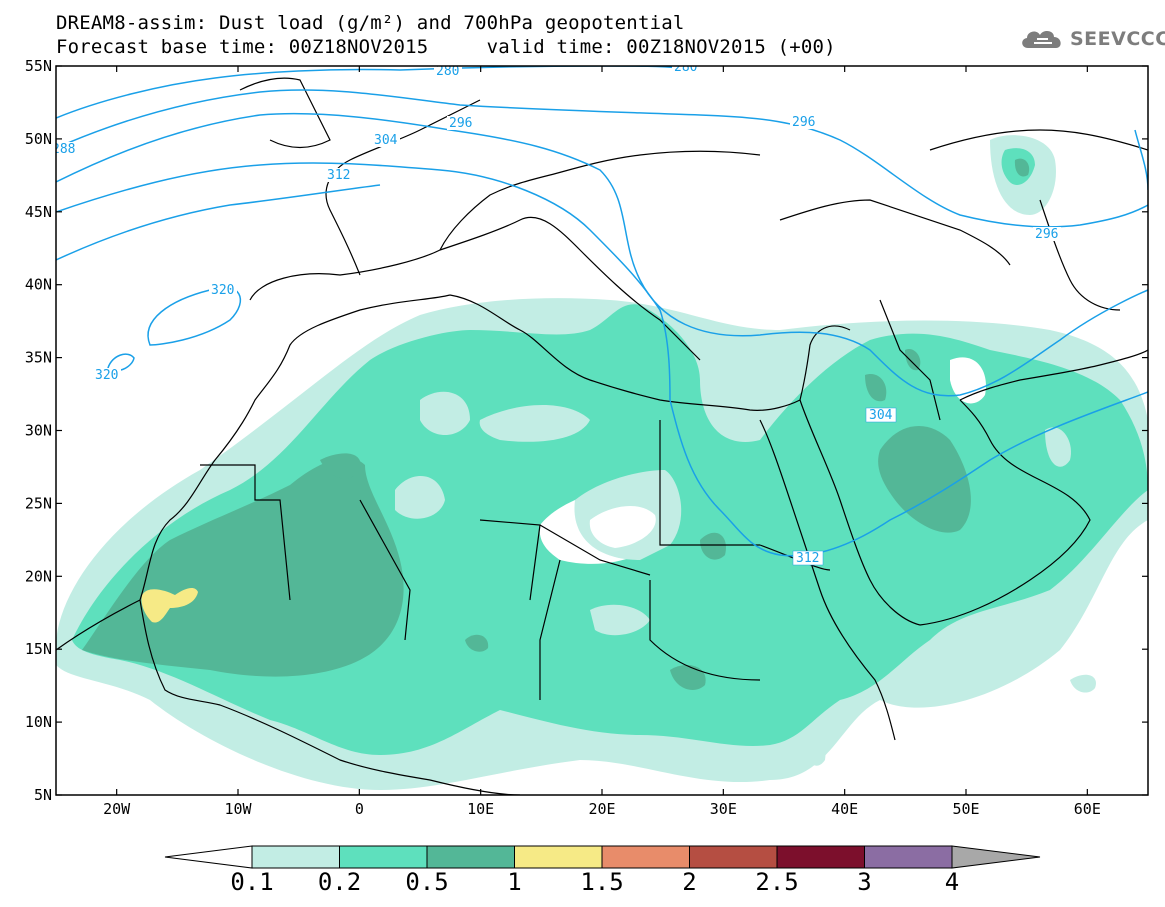 This screenshot has width=1165, height=907. I want to click on colorbar-level-label: 0.2, so click(339, 882).